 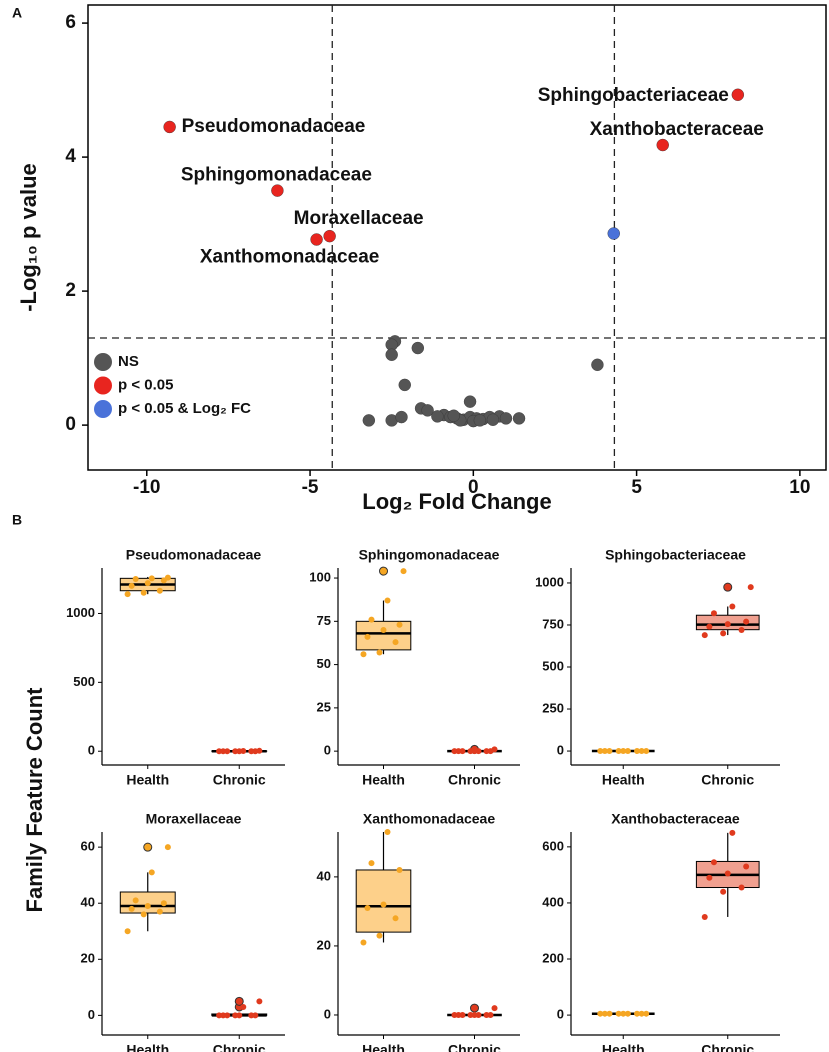 What do you see at coordinates (675, 819) in the screenshot?
I see `panel-title: Xanthobacteraceae` at bounding box center [675, 819].